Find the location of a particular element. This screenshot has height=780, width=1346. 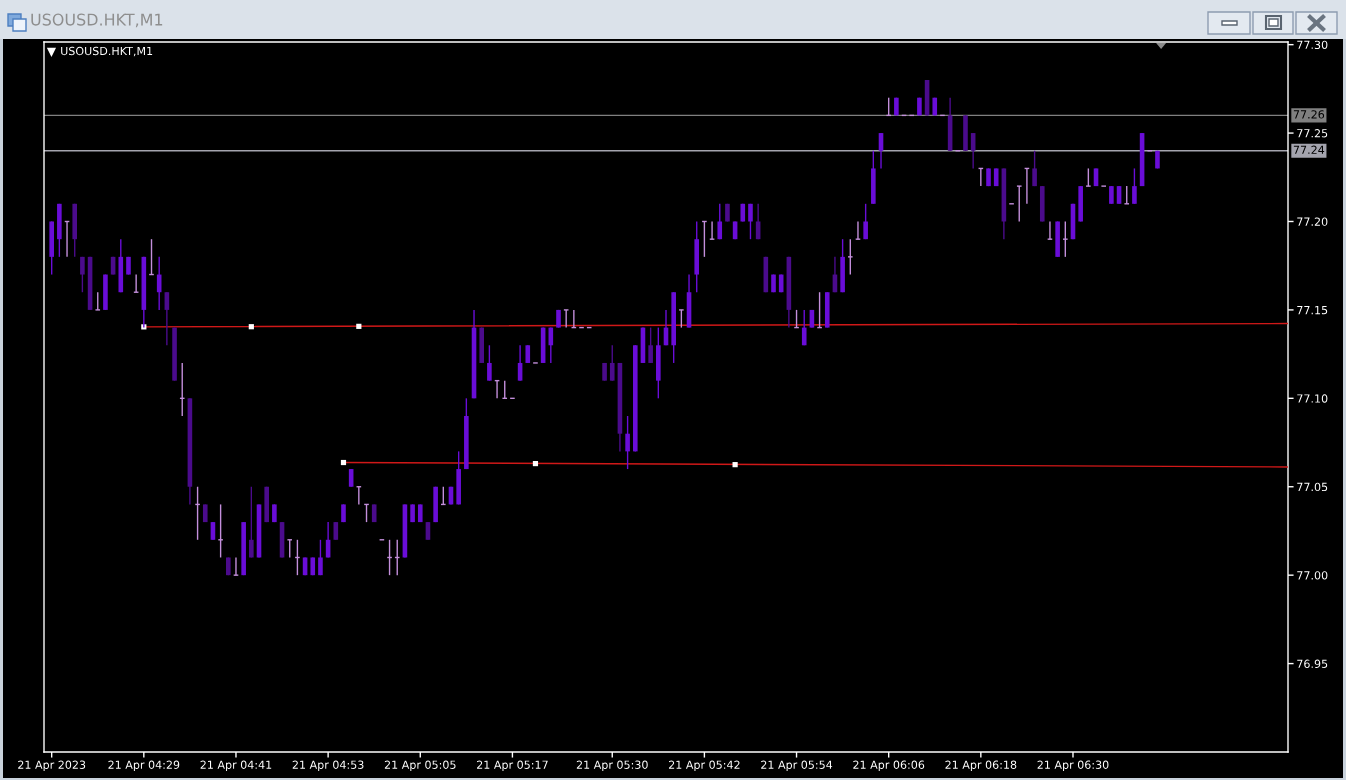

x-tick-label: 21 Apr 05:42 is located at coordinates (704, 766).